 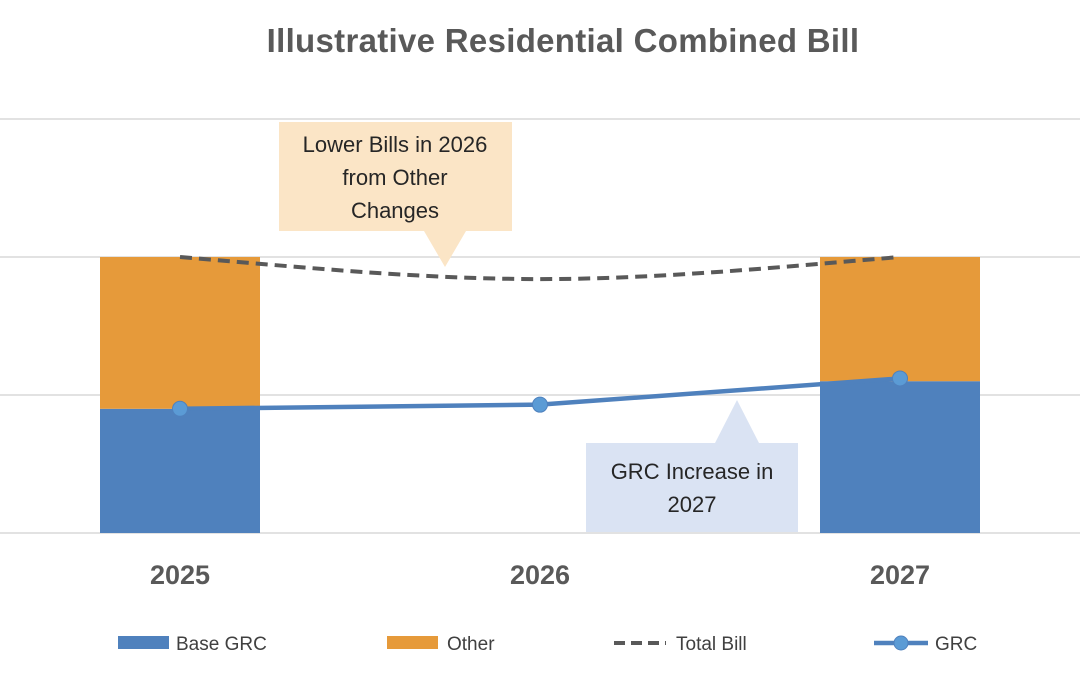 I want to click on bar-base-grc-2025, so click(x=180, y=470).